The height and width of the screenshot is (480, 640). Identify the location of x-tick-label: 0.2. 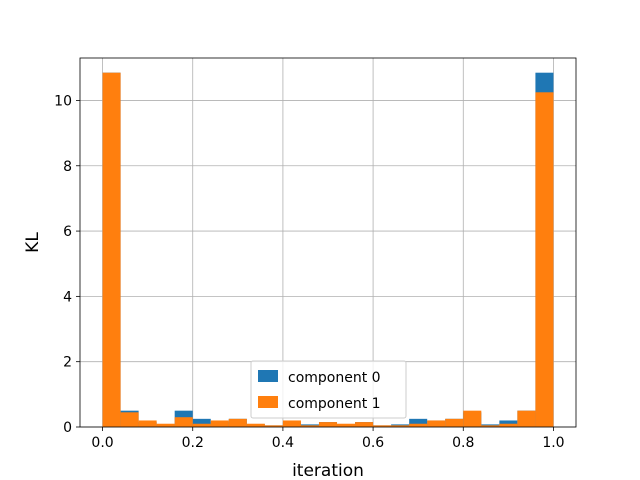
(193, 443).